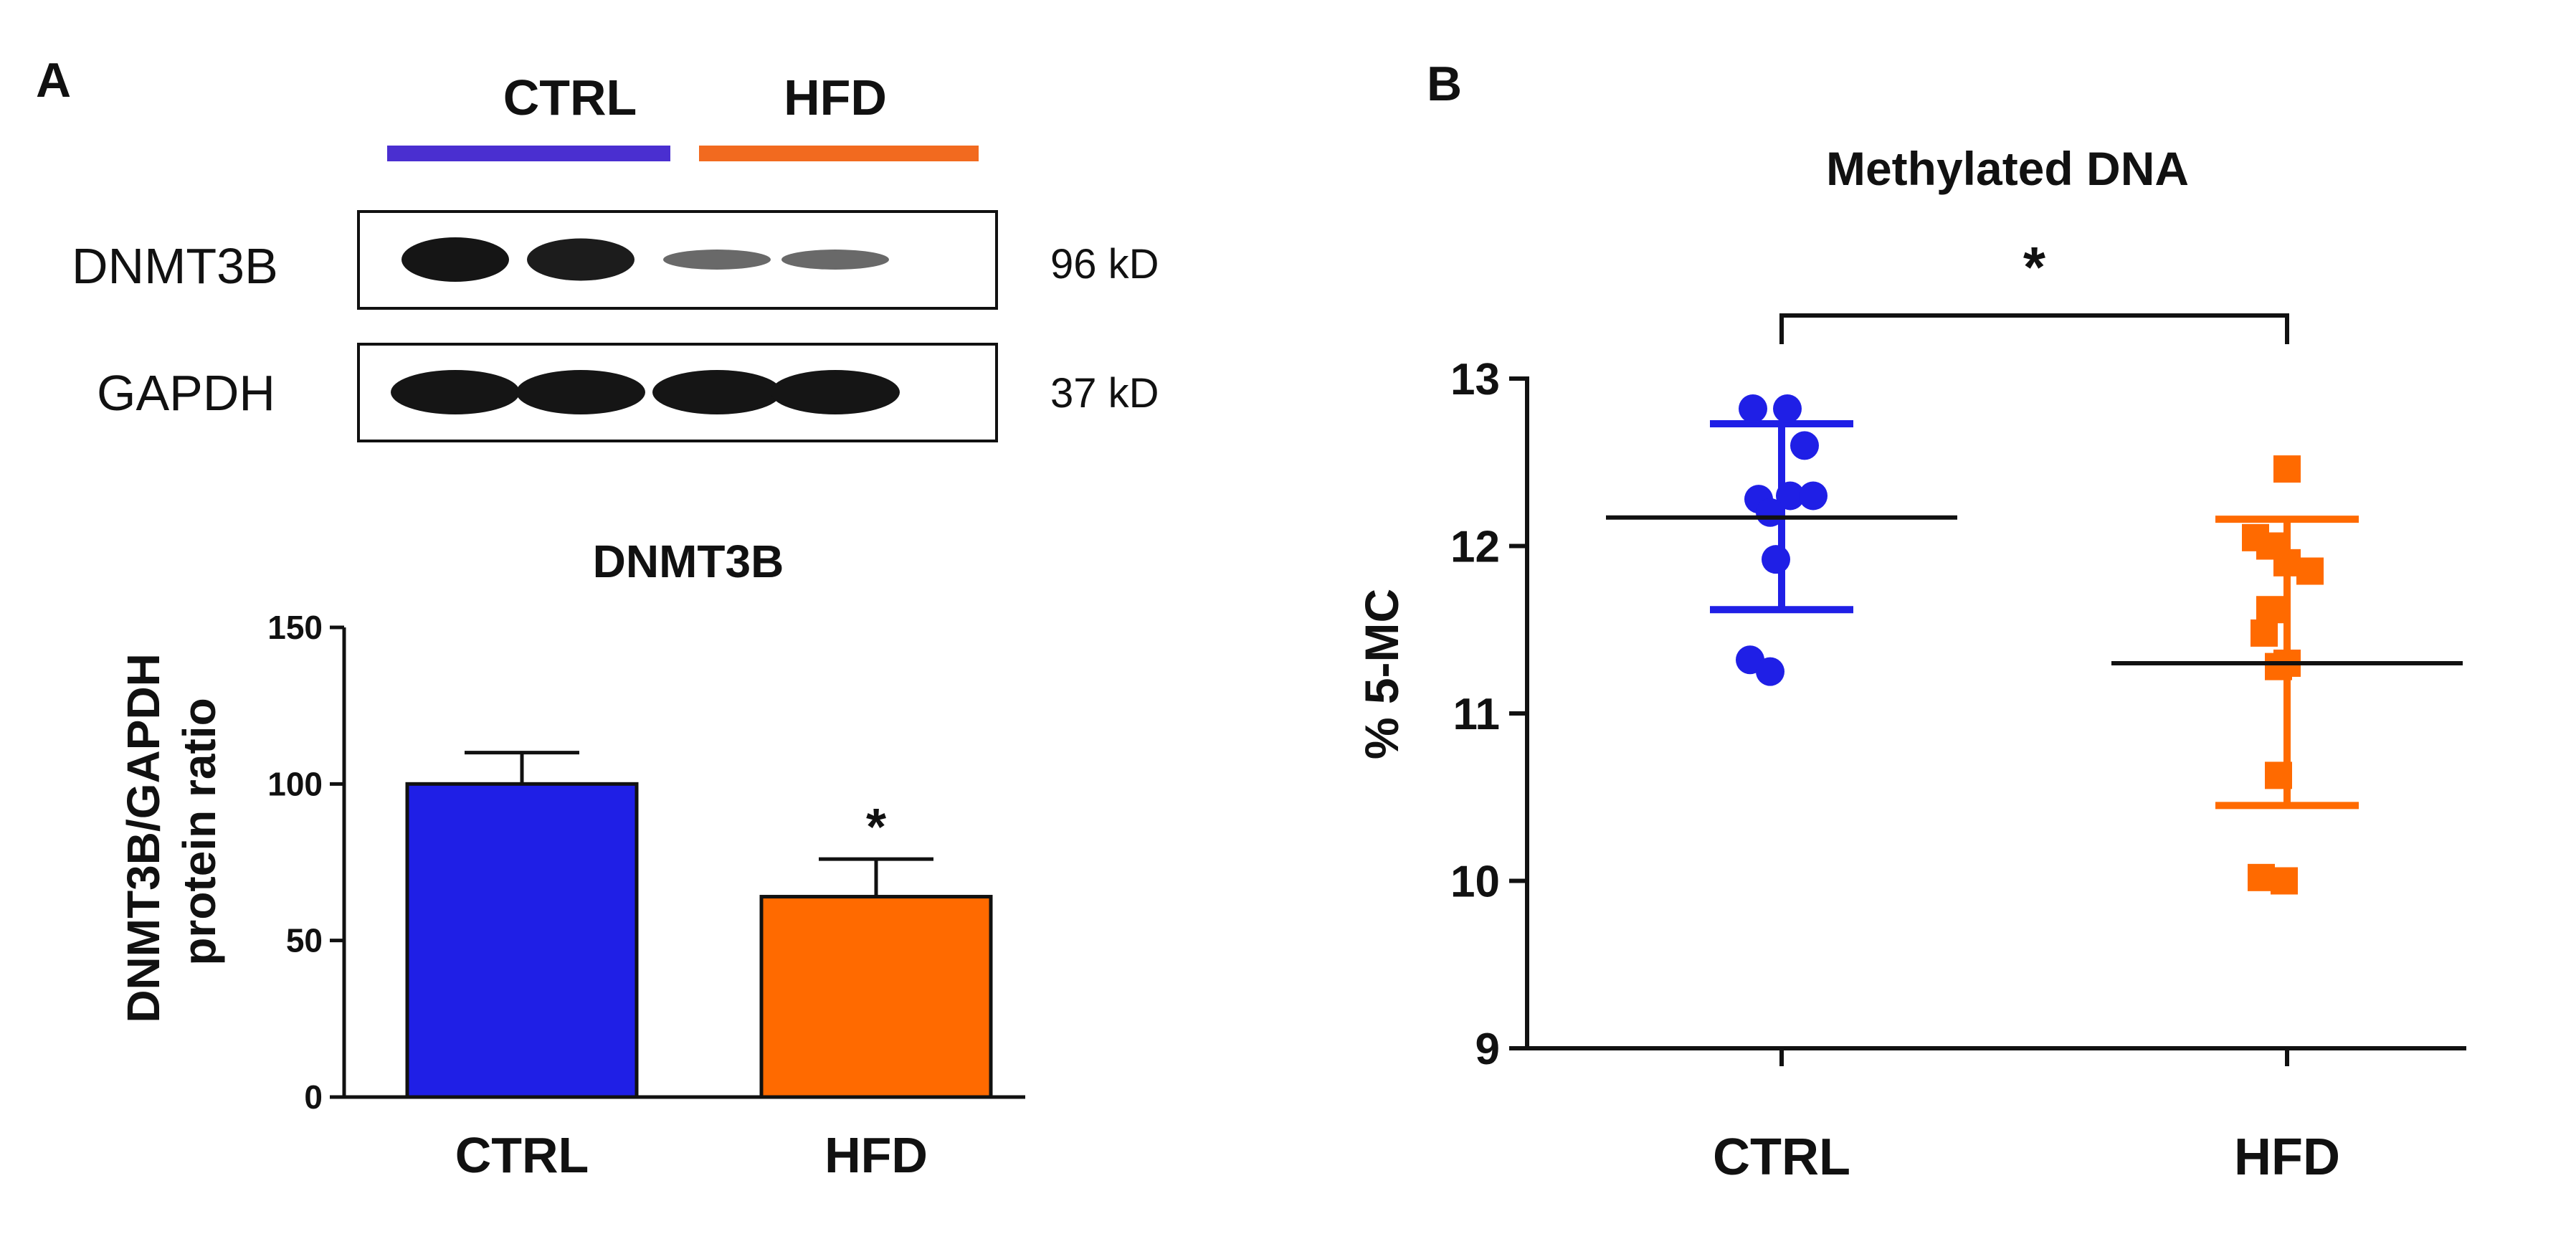 The image size is (2576, 1234). I want to click on bar-ctrl, so click(522, 940).